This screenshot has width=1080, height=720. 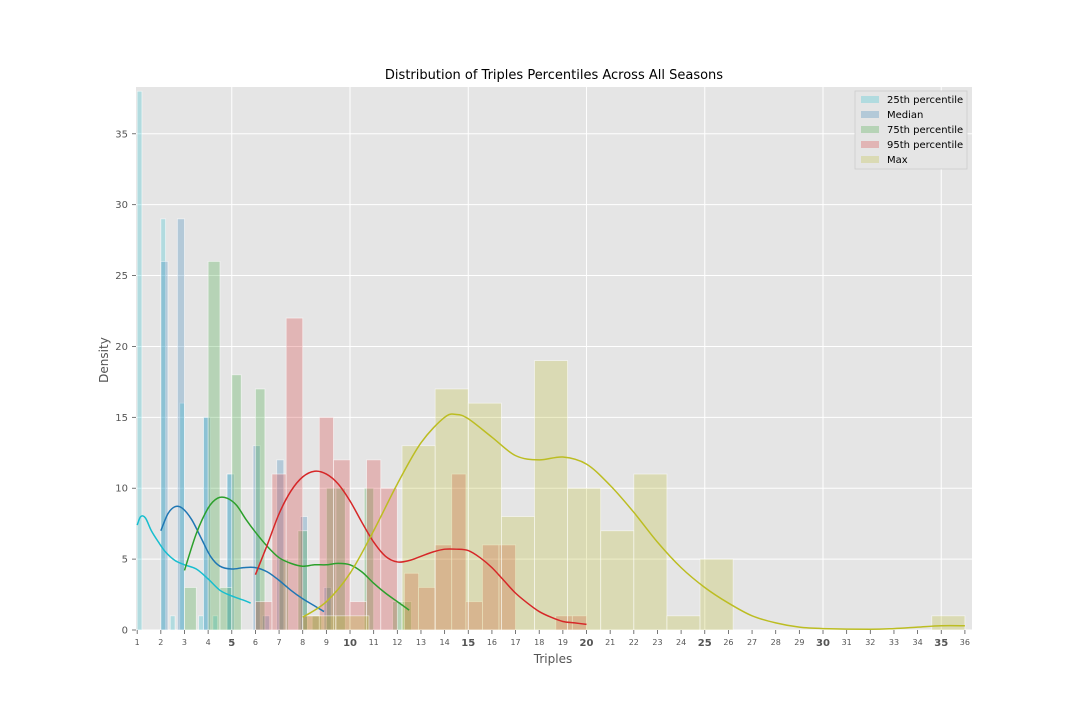 What do you see at coordinates (397, 642) in the screenshot?
I see `x-tick-label: 12` at bounding box center [397, 642].